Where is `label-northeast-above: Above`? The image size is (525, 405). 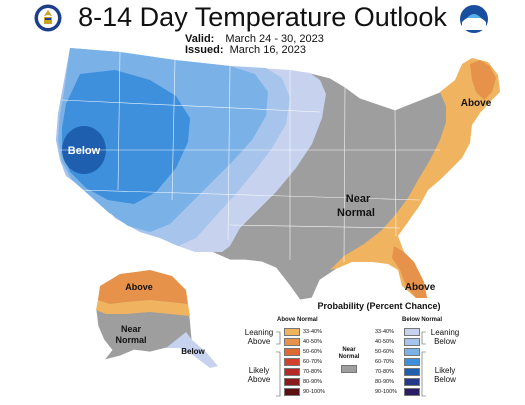
label-northeast-above: Above is located at coordinates (476, 103).